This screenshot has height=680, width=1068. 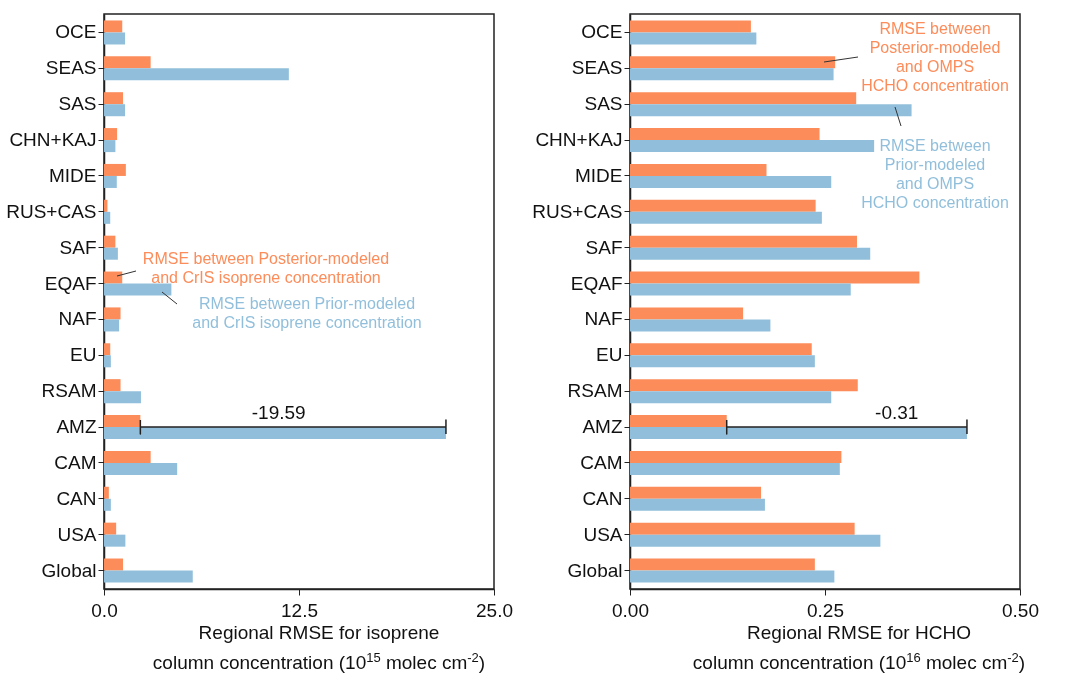 What do you see at coordinates (935, 57) in the screenshot?
I see `series-label: RMSE between Posterior-modeled and OMPS HCHO concentration` at bounding box center [935, 57].